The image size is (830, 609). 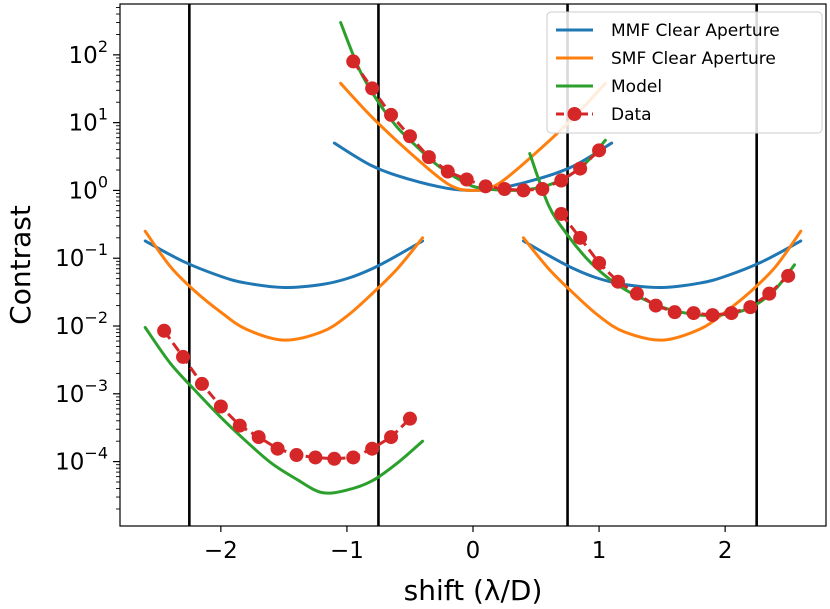 I want to click on legend-label: MMF Clear Aperture, so click(x=695, y=31).